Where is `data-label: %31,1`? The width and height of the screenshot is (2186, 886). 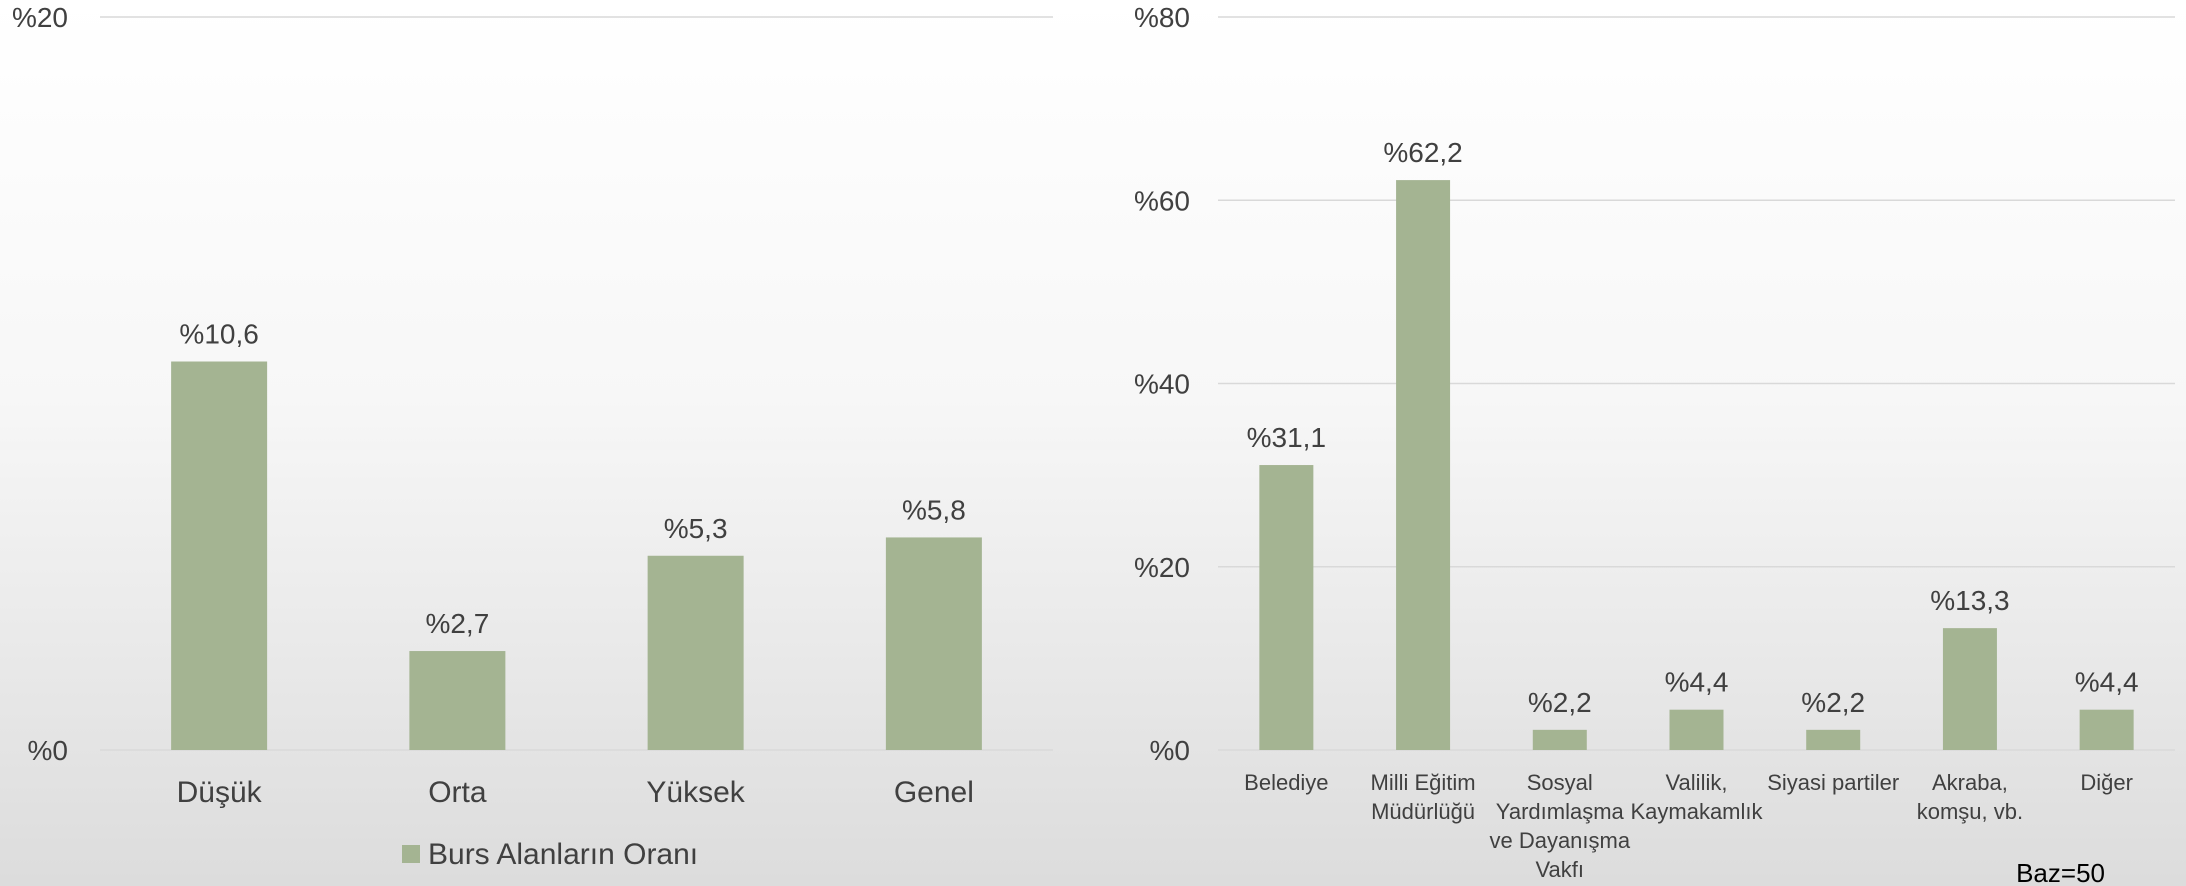 data-label: %31,1 is located at coordinates (1286, 437).